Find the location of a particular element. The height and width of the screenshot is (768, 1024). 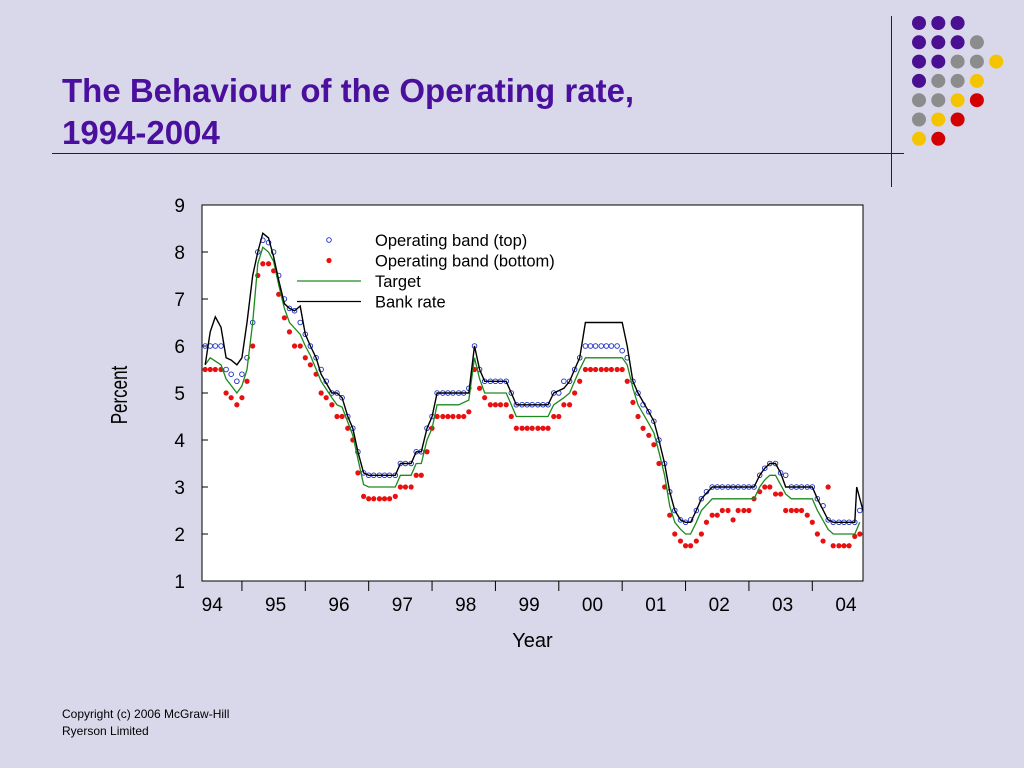

x-tick-label: 00 is located at coordinates (592, 605).